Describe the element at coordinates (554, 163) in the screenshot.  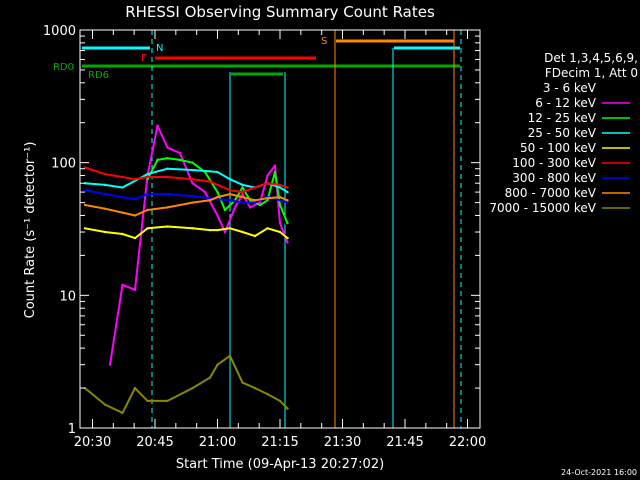
I see `legend-label: 100 - 300 keV` at that location.